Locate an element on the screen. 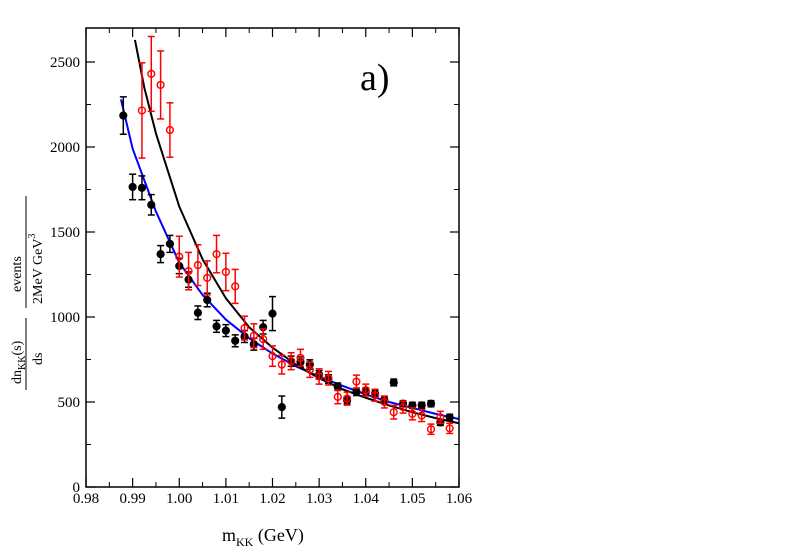  x-axis-title: mKK (GeV) is located at coordinates (263, 537).